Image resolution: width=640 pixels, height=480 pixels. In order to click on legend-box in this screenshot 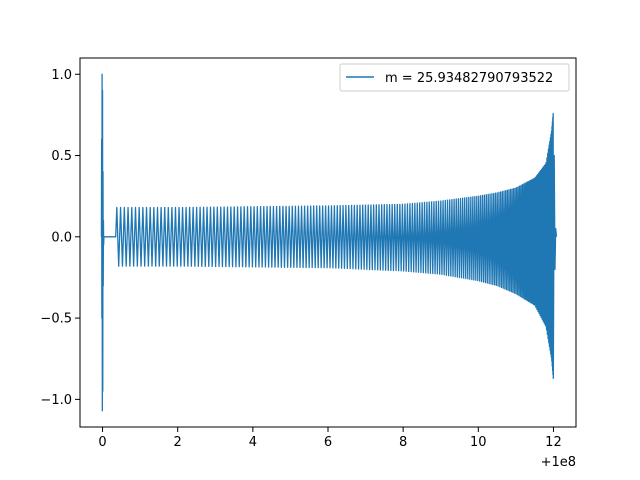, I will do `click(454, 77)`.